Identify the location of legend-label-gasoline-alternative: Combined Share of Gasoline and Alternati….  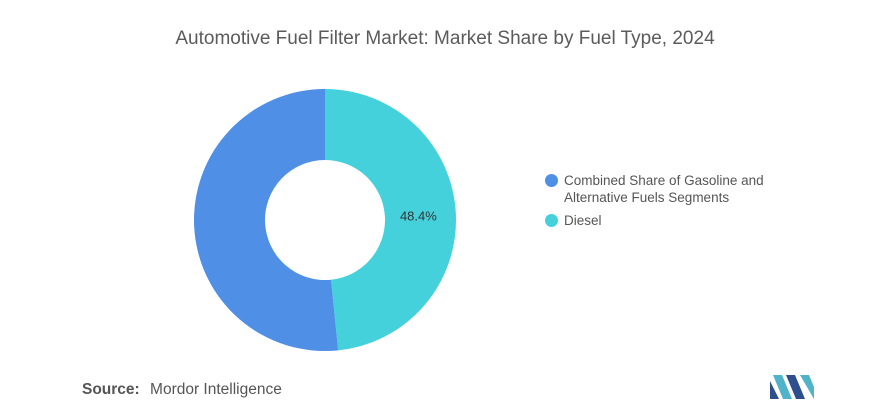
(664, 189).